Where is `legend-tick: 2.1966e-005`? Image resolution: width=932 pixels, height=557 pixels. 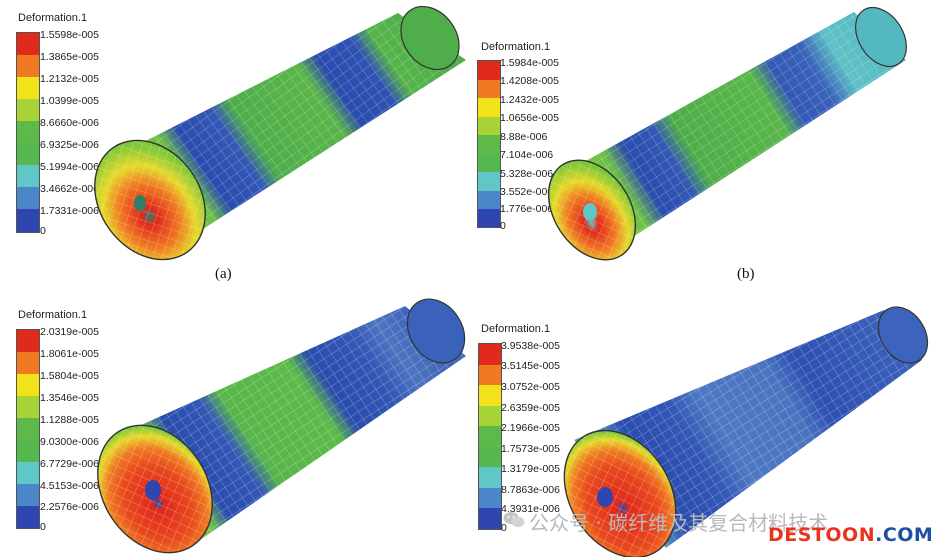
legend-tick: 2.1966e-005 is located at coordinates (530, 428).